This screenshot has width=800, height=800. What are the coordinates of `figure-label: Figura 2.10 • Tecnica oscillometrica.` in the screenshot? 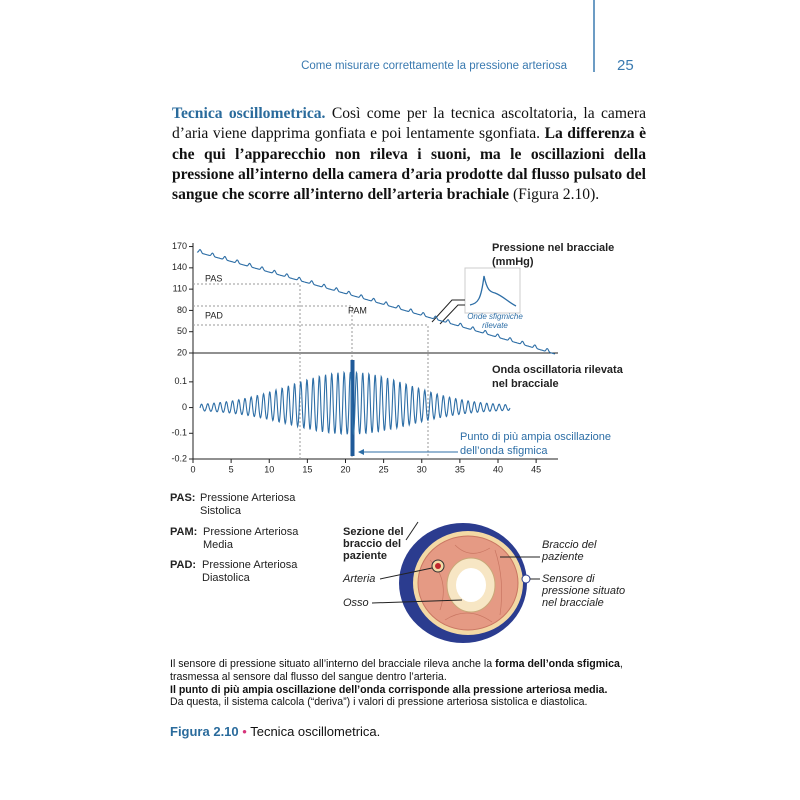 It's located at (275, 731).